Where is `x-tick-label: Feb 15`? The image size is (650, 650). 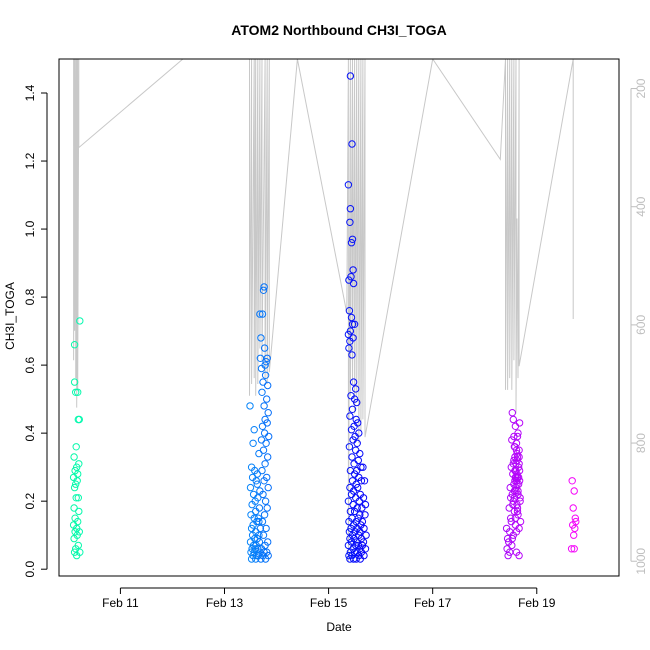 x-tick-label: Feb 15 is located at coordinates (329, 603).